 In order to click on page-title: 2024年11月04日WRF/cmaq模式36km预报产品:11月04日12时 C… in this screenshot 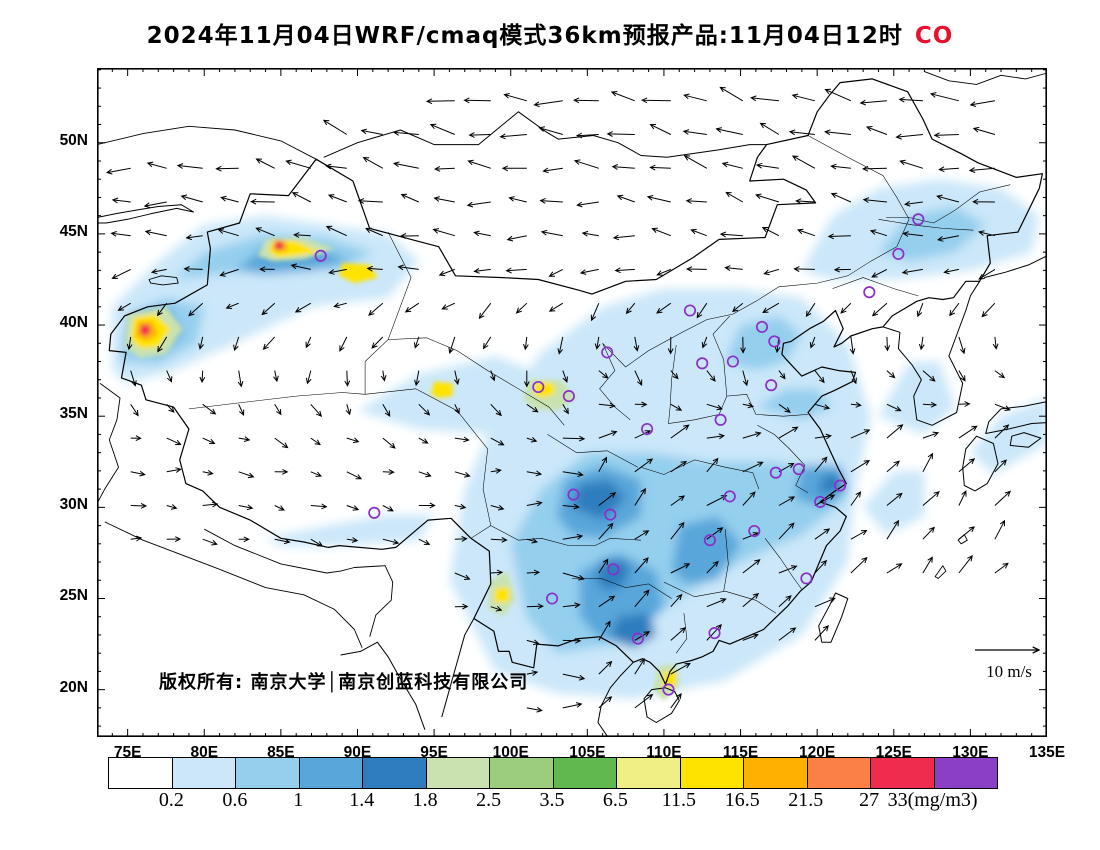, I will do `click(550, 33)`.